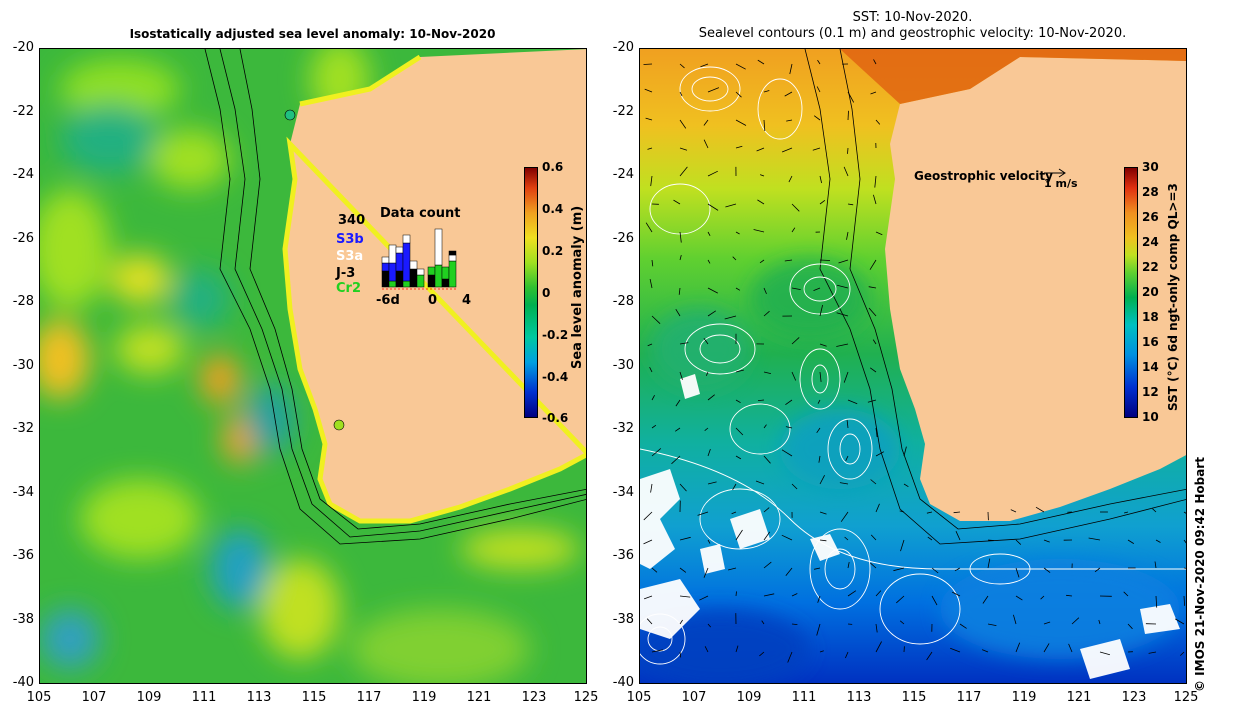 The image size is (1250, 720). I want to click on data-count-bars, so click(419, 259).